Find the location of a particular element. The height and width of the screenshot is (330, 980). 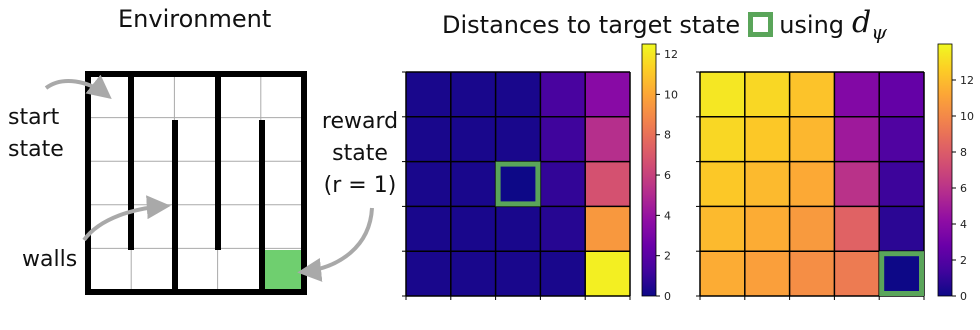

target-box-icon is located at coordinates (761, 24).